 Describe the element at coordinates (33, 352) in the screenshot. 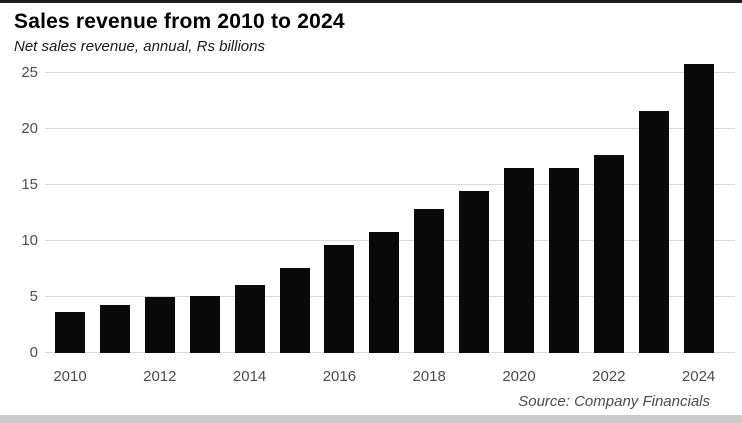

I see `y-tick-label-0: 0` at that location.